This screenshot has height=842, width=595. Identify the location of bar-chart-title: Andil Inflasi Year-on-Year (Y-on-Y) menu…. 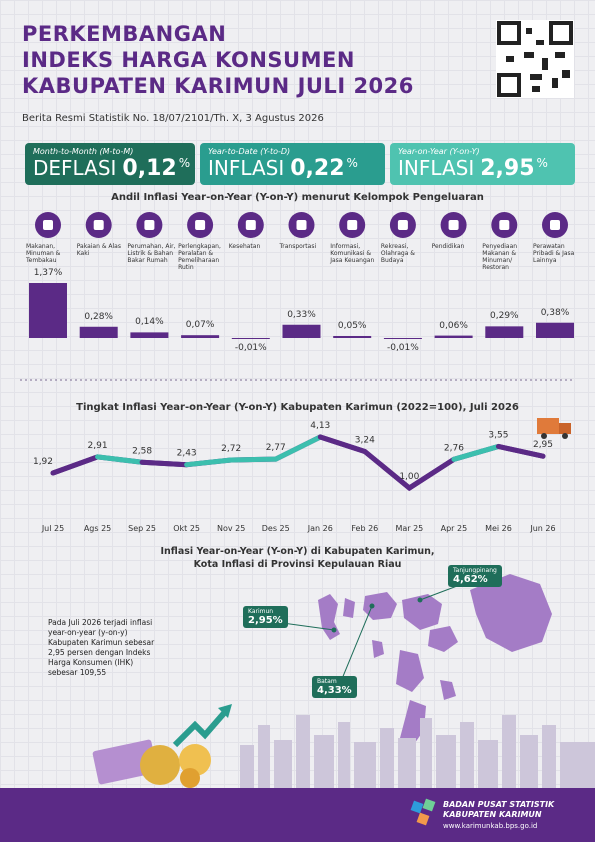
(297, 197).